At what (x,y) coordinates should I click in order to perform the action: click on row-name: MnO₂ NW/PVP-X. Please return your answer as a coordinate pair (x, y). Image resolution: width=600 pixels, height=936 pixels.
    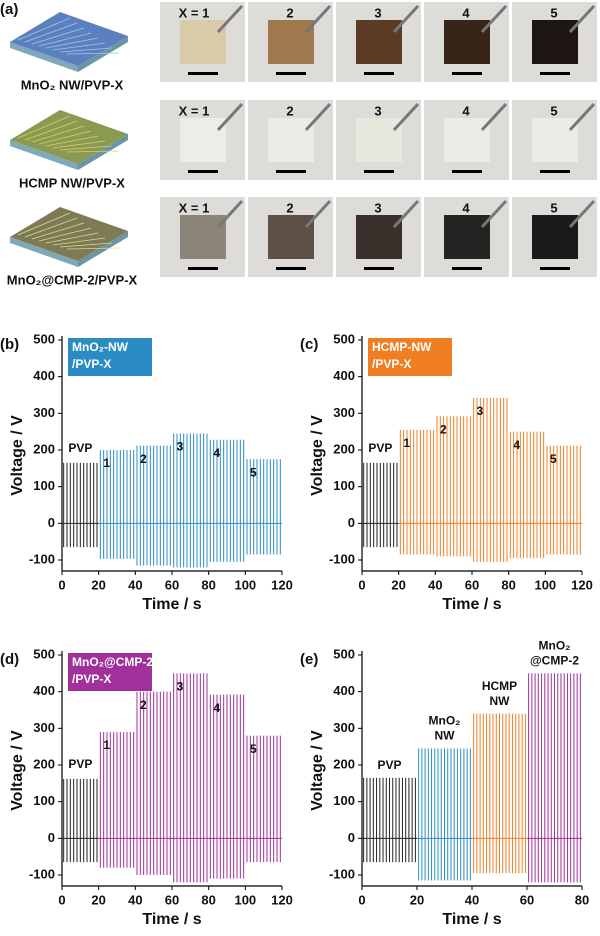
    Looking at the image, I should click on (72, 84).